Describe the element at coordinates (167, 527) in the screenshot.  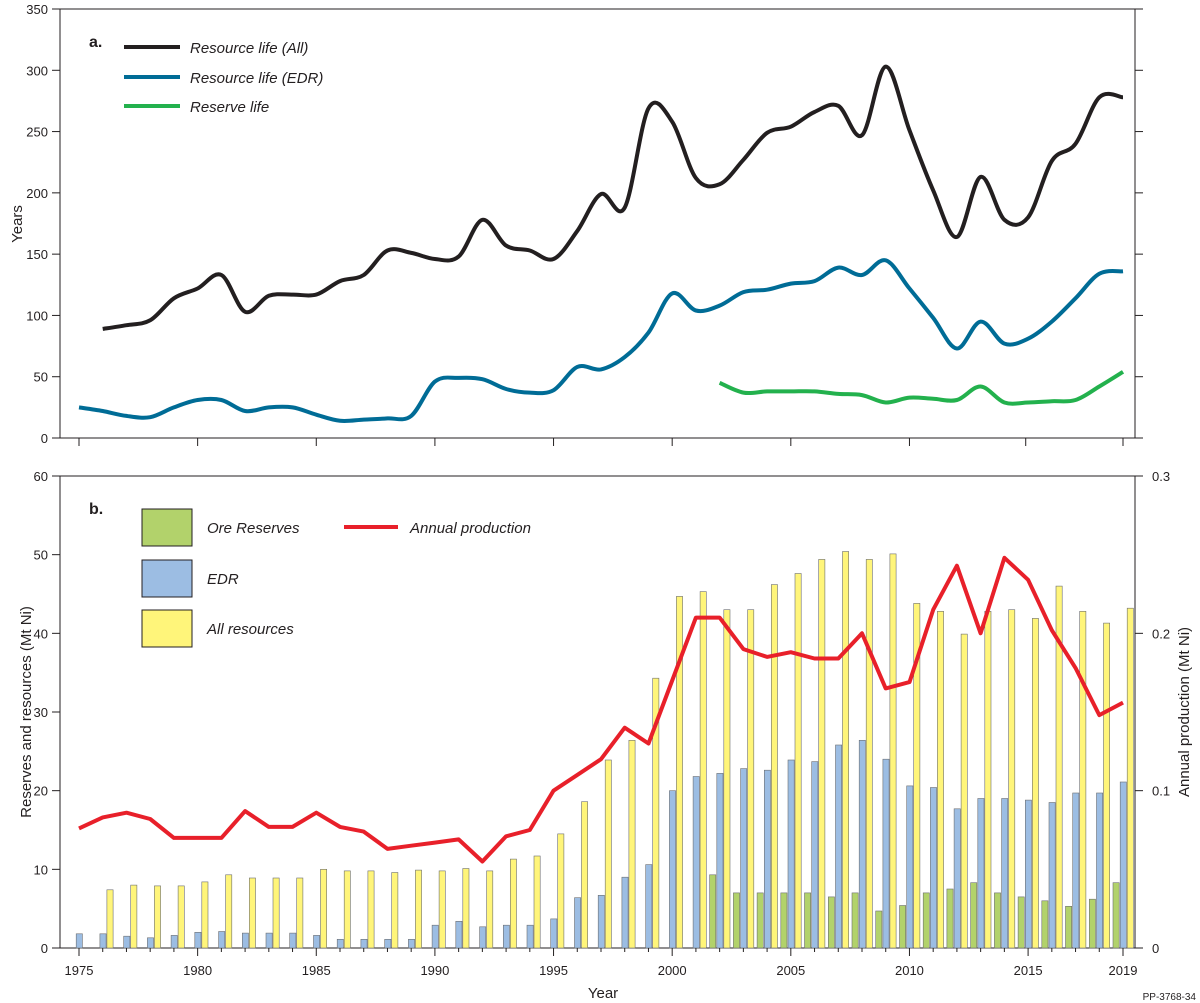
I see `legend-swatch-ore-reserves` at that location.